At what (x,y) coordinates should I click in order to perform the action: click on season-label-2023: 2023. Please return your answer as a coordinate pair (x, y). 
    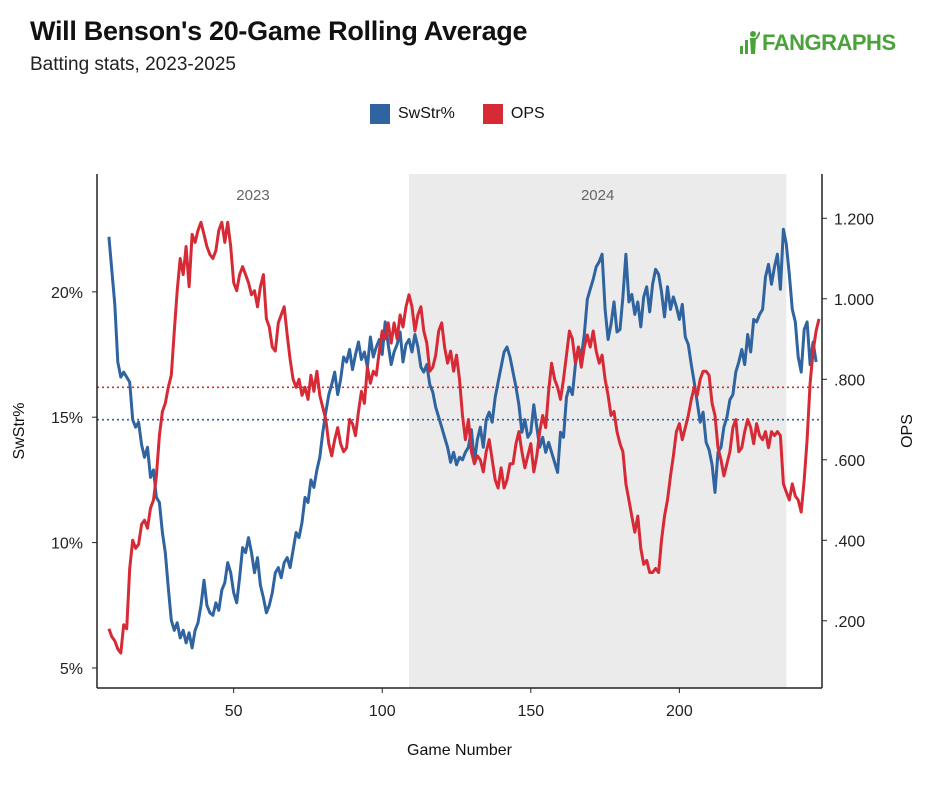
    Looking at the image, I should click on (252, 195).